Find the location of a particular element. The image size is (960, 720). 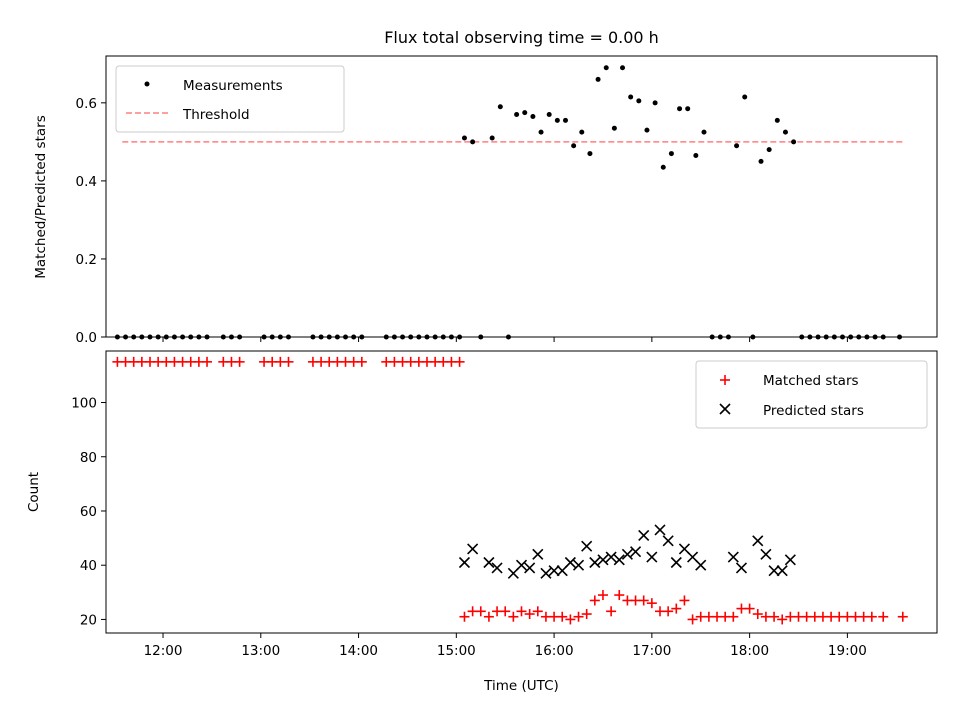

legend-label-measurements: Measurements is located at coordinates (233, 86).